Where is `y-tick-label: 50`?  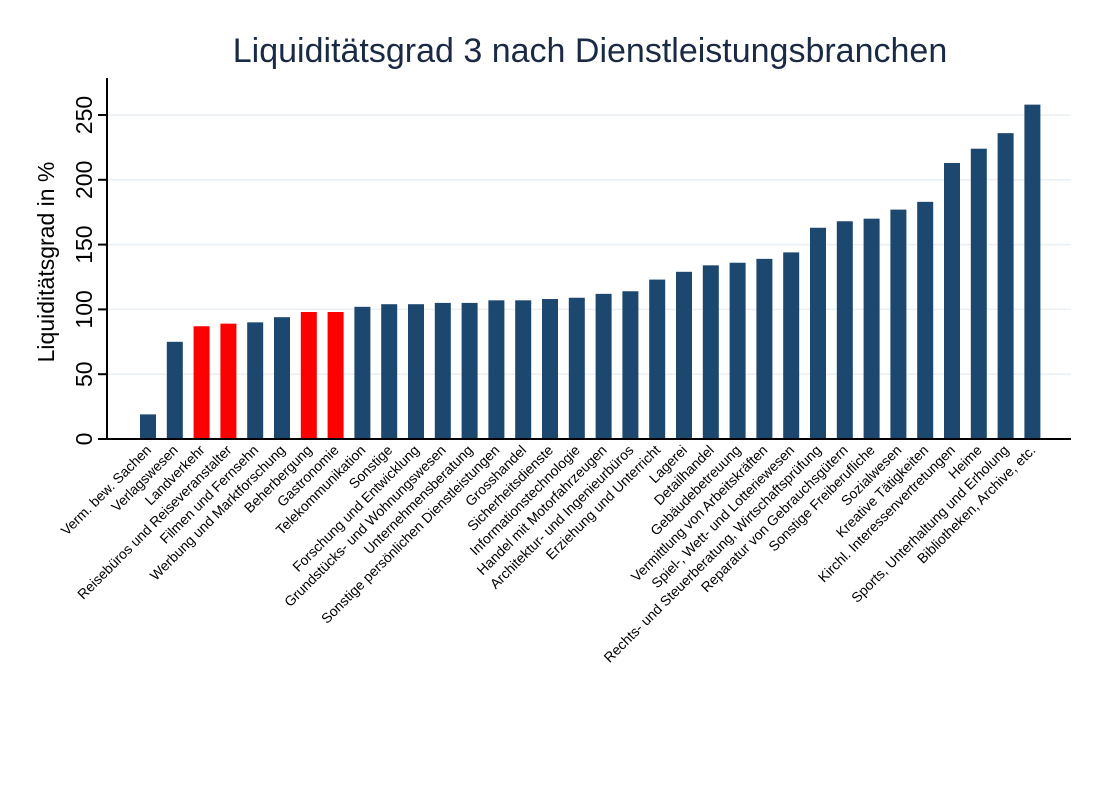 y-tick-label: 50 is located at coordinates (84, 374).